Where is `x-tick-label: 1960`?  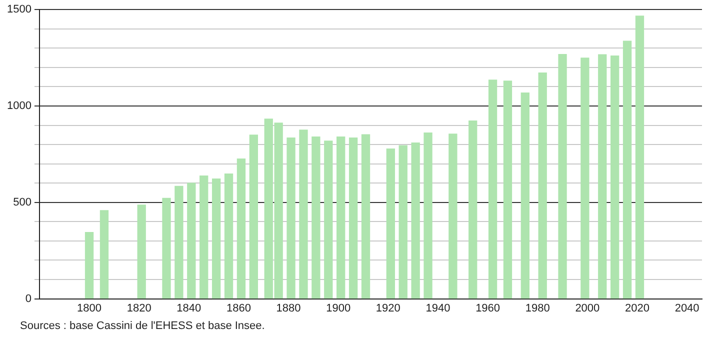
x-tick-label: 1960 is located at coordinates (488, 308).